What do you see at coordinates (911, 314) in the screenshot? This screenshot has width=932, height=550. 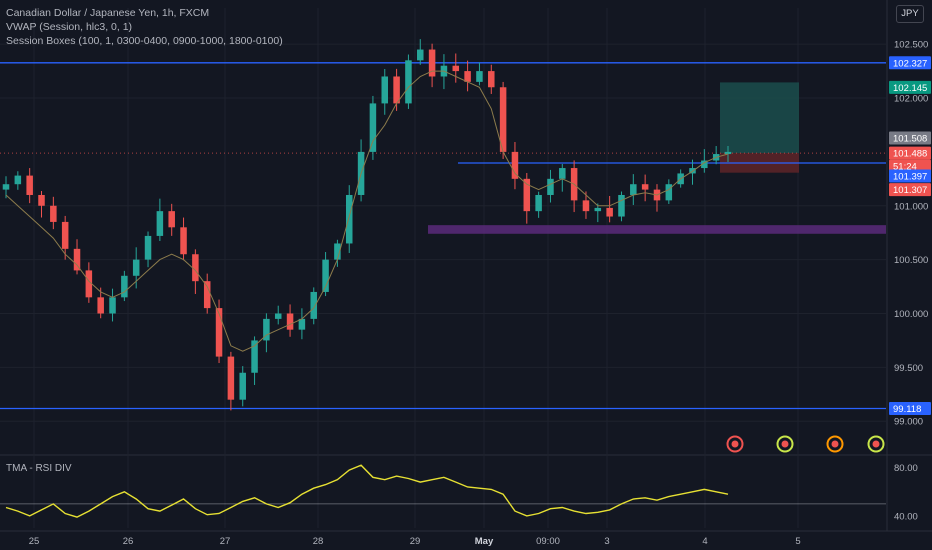 I see `price-tick-label: 100.000` at bounding box center [911, 314].